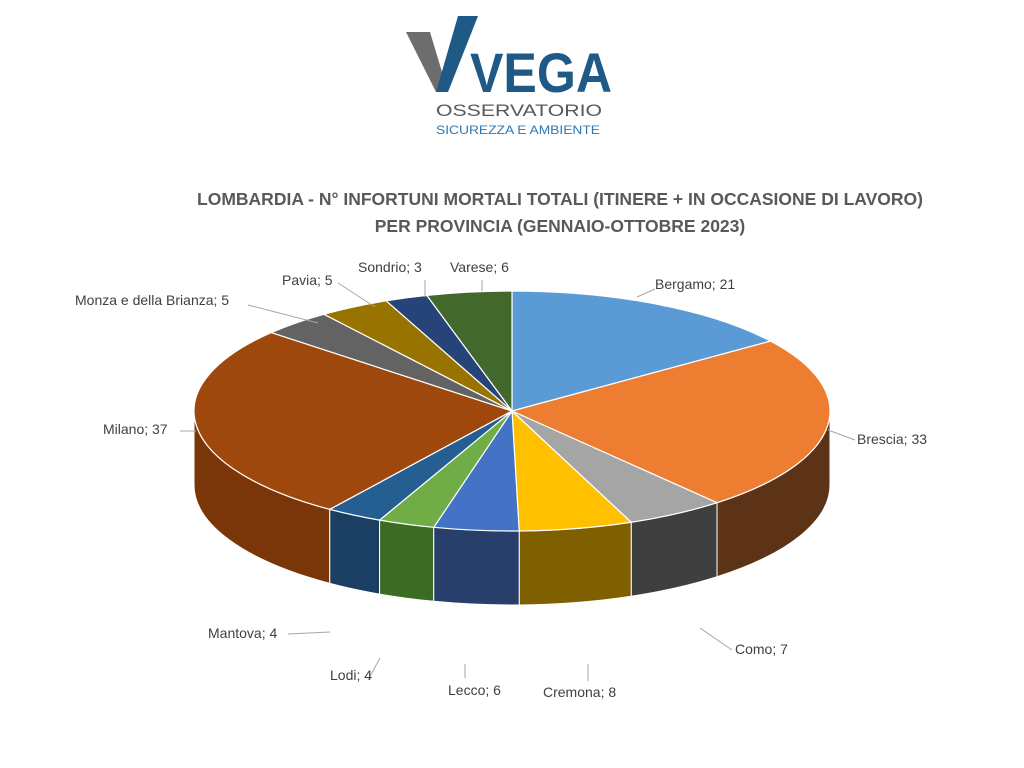  I want to click on pie-side-cremona, so click(575, 563).